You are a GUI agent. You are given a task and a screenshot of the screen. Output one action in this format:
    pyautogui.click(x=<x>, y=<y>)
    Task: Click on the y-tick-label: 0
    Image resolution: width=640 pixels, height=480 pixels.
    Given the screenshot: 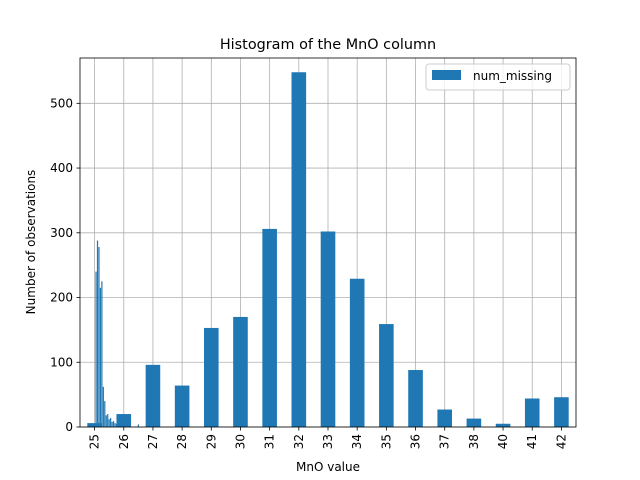 What is the action you would take?
    pyautogui.click(x=69, y=427)
    